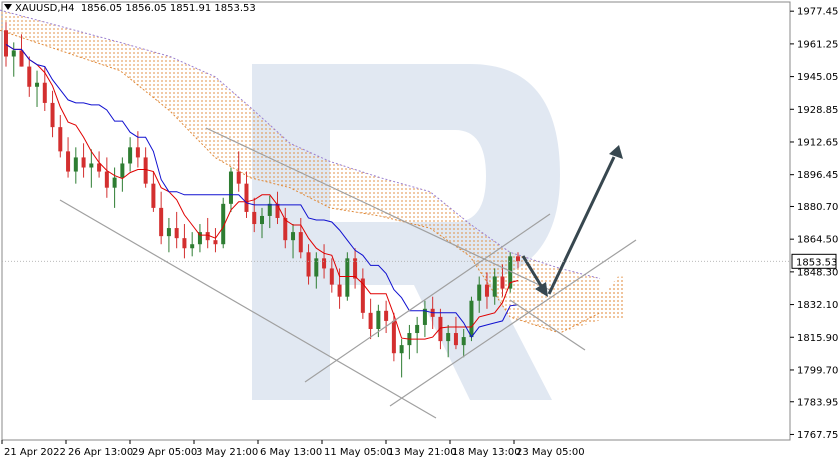 The image size is (838, 466). Describe the element at coordinates (35, 452) in the screenshot. I see `x-tick-label: 21 Apr 2022` at that location.